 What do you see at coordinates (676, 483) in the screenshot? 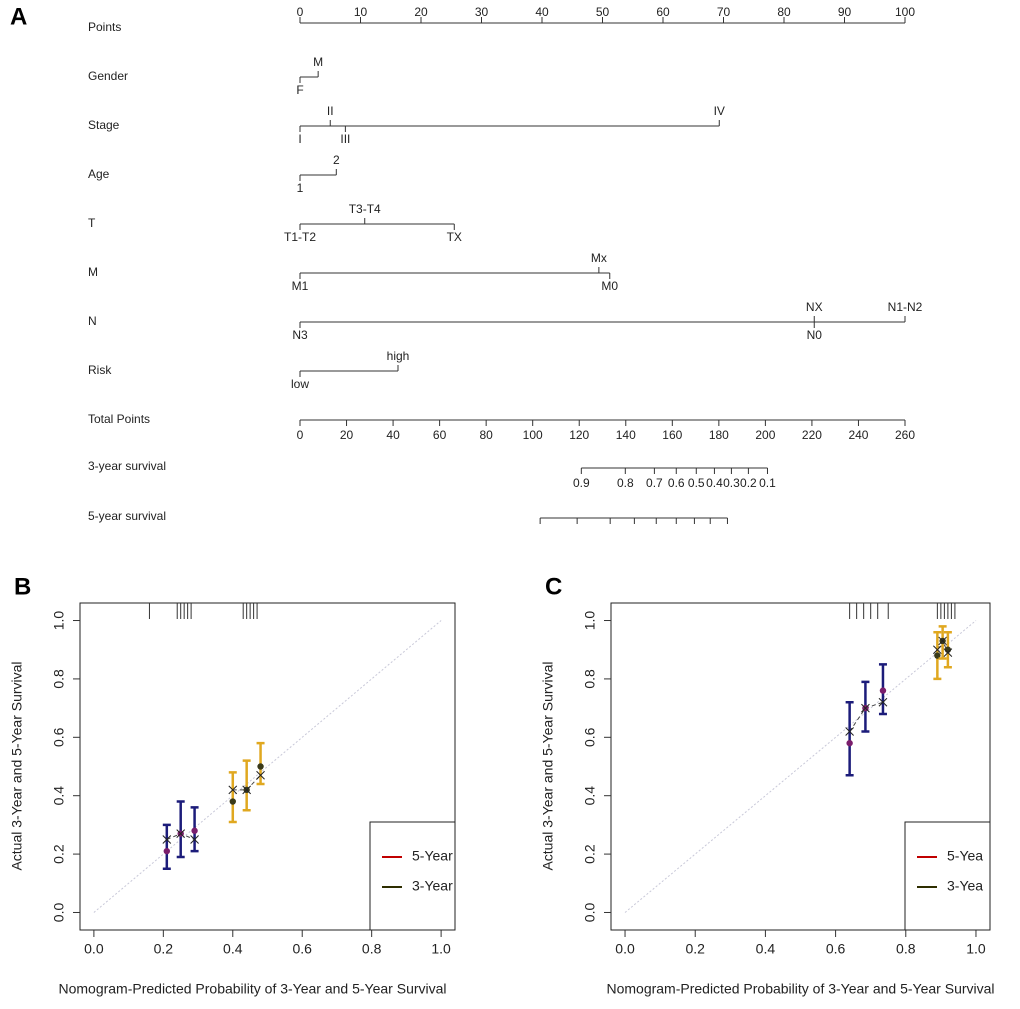
I see `tick-label: 0.6` at bounding box center [676, 483].